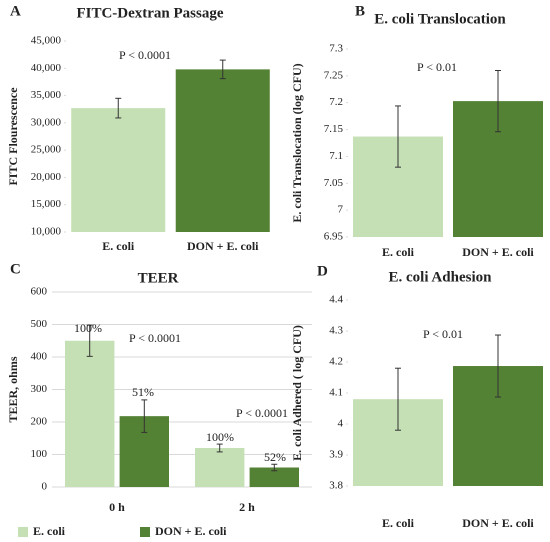 The height and width of the screenshot is (542, 550). What do you see at coordinates (46, 204) in the screenshot?
I see `y-tick-label: 15,000` at bounding box center [46, 204].